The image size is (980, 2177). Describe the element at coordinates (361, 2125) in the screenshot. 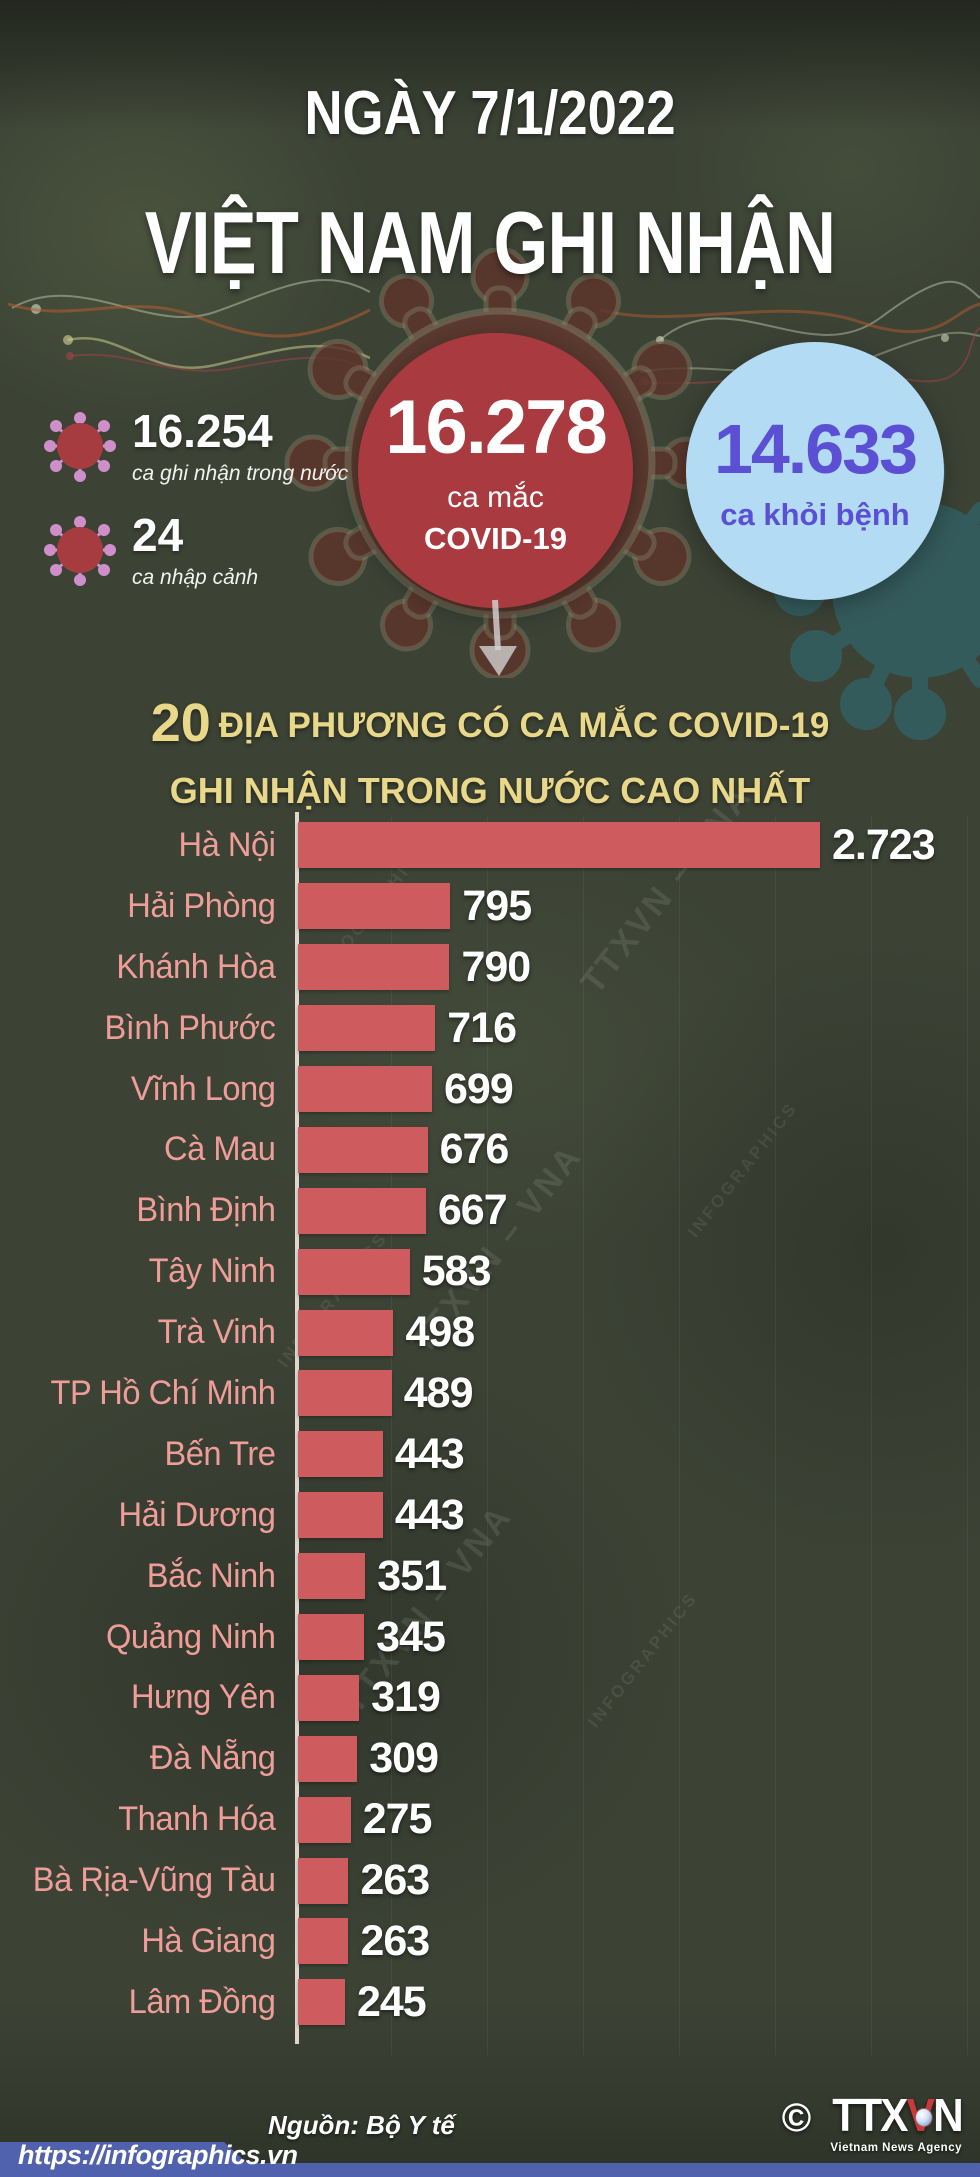

I see `source-note: Nguồn: Bộ Y tế` at that location.